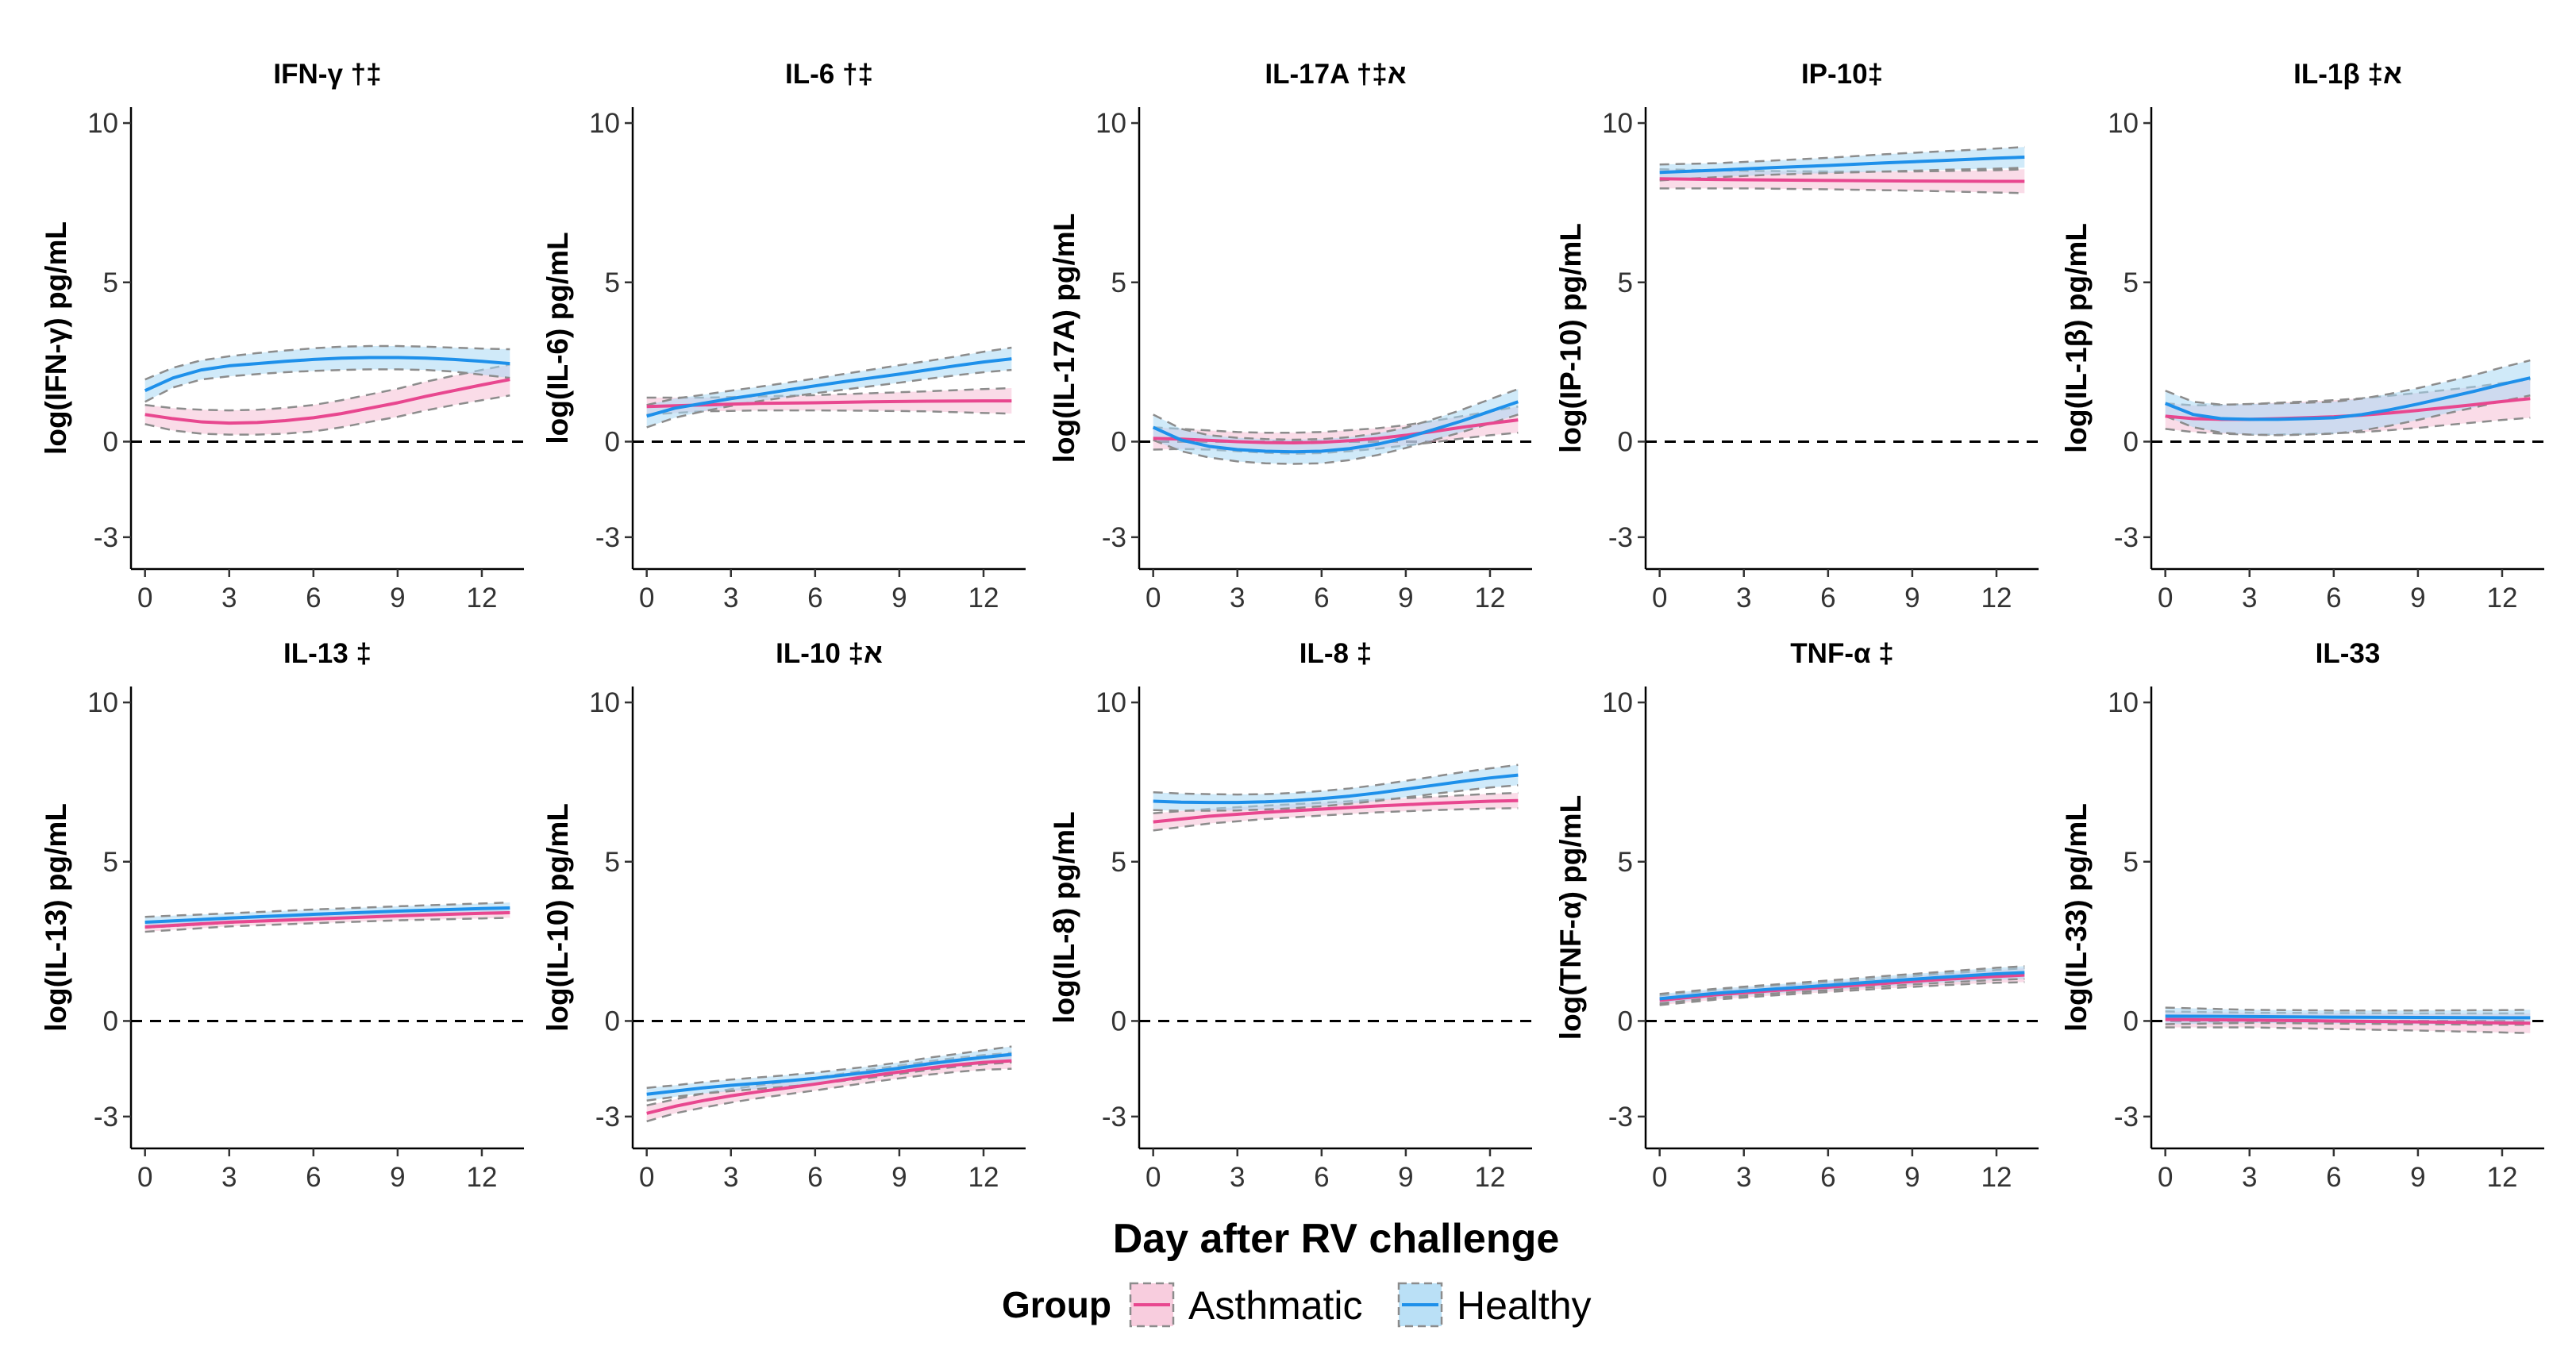  Describe the element at coordinates (2347, 74) in the screenshot. I see `panel-title: IL-1β ‡א` at that location.